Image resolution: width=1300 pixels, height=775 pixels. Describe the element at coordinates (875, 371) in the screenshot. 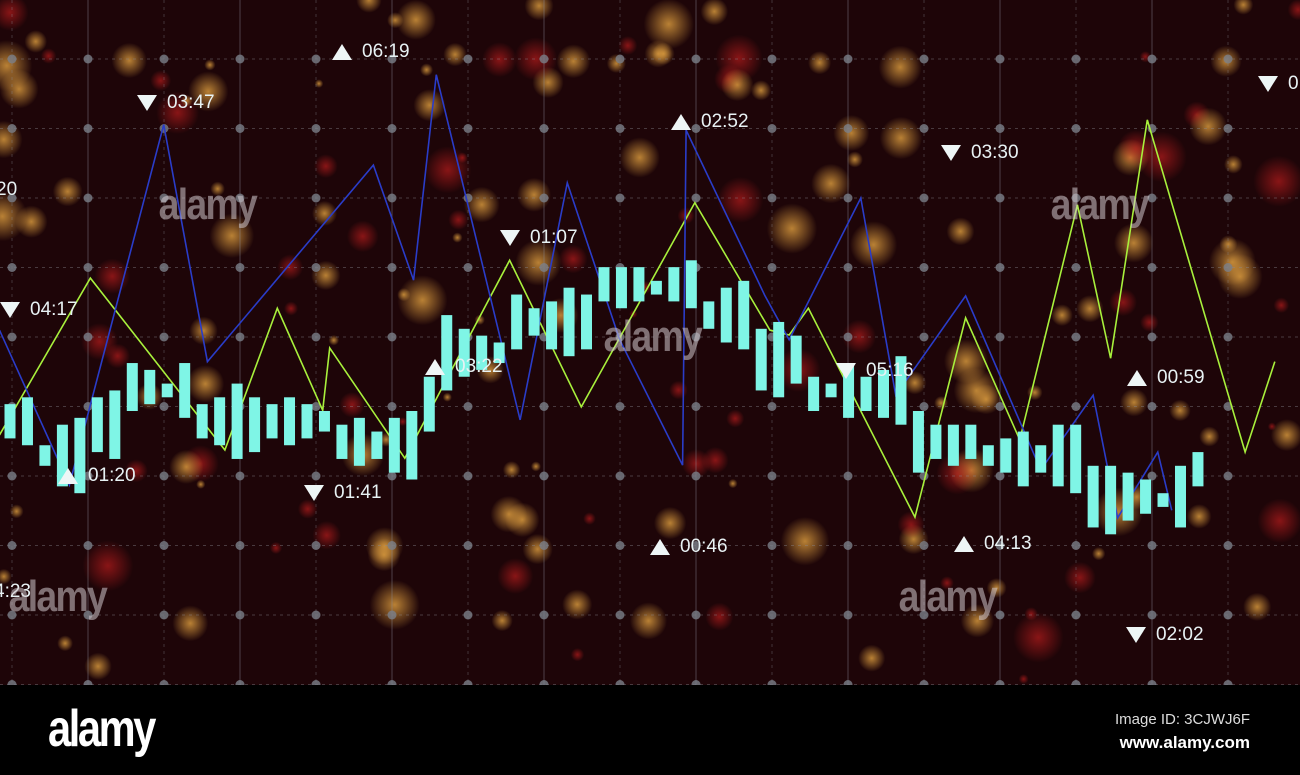

I see `annotation-marker: 05:16` at that location.